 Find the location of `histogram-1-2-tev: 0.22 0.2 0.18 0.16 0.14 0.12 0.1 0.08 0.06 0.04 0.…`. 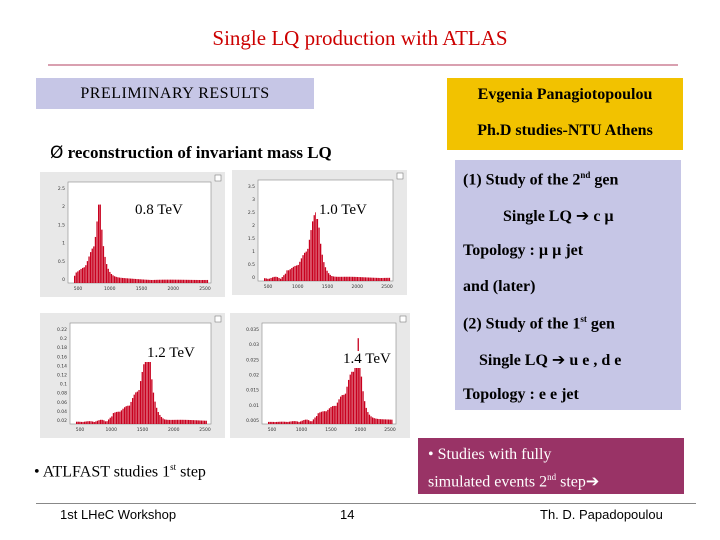

histogram-1-2-tev: 0.22 0.2 0.18 0.16 0.14 0.12 0.1 0.08 0.06 0.04 0.… is located at coordinates (132, 375).